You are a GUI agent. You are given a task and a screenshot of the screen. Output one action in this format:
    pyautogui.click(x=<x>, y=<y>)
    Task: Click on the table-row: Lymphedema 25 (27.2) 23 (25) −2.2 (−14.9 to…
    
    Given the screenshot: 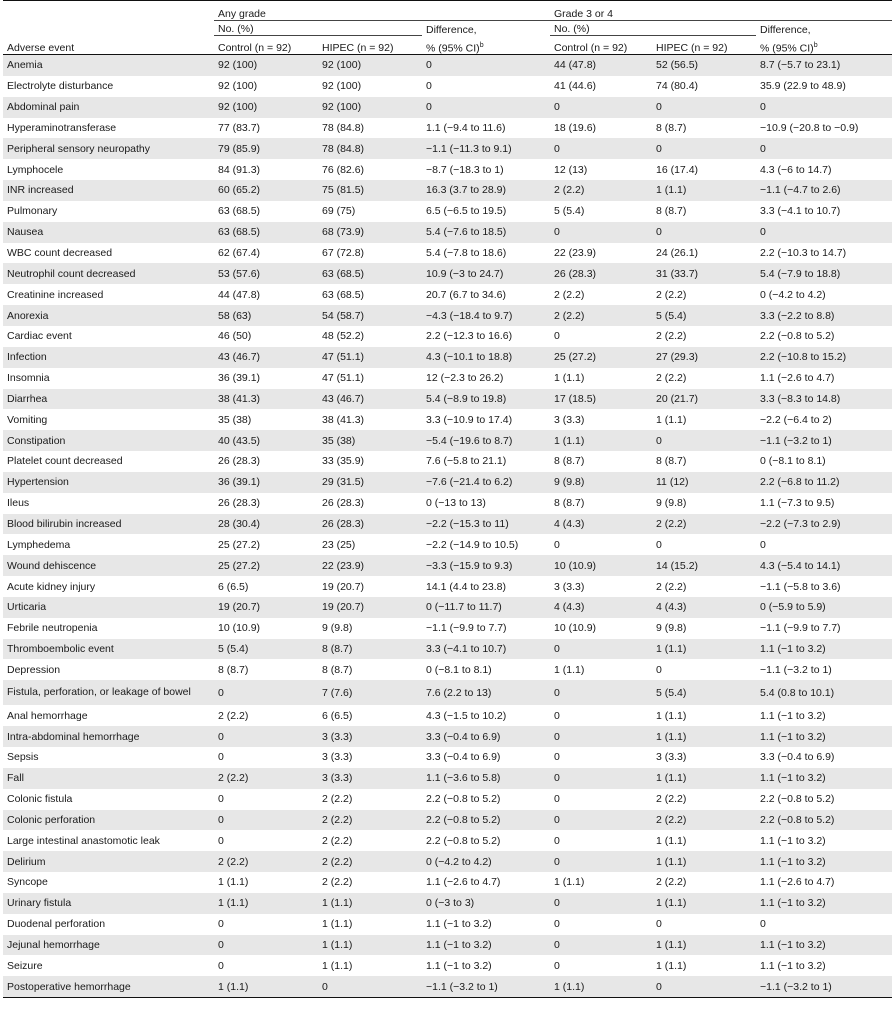 What is the action you would take?
    pyautogui.click(x=447, y=544)
    